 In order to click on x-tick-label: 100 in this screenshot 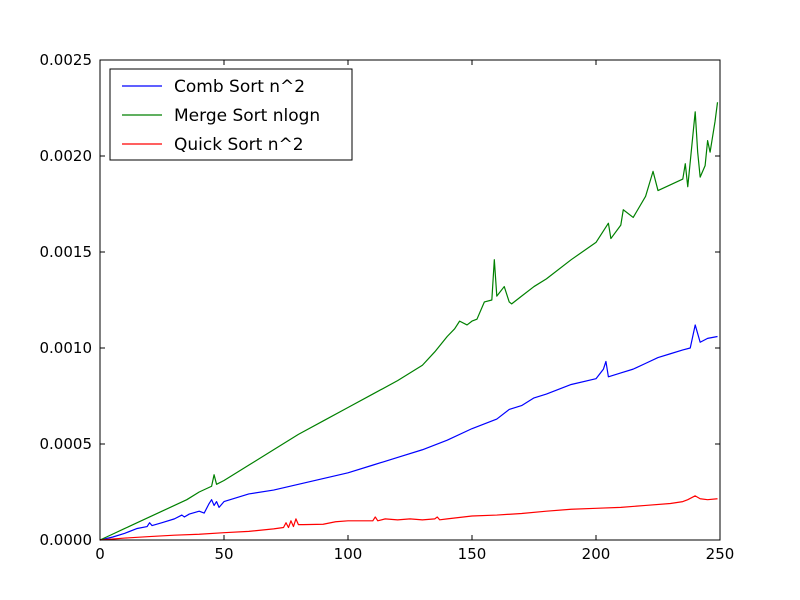, I will do `click(348, 554)`.